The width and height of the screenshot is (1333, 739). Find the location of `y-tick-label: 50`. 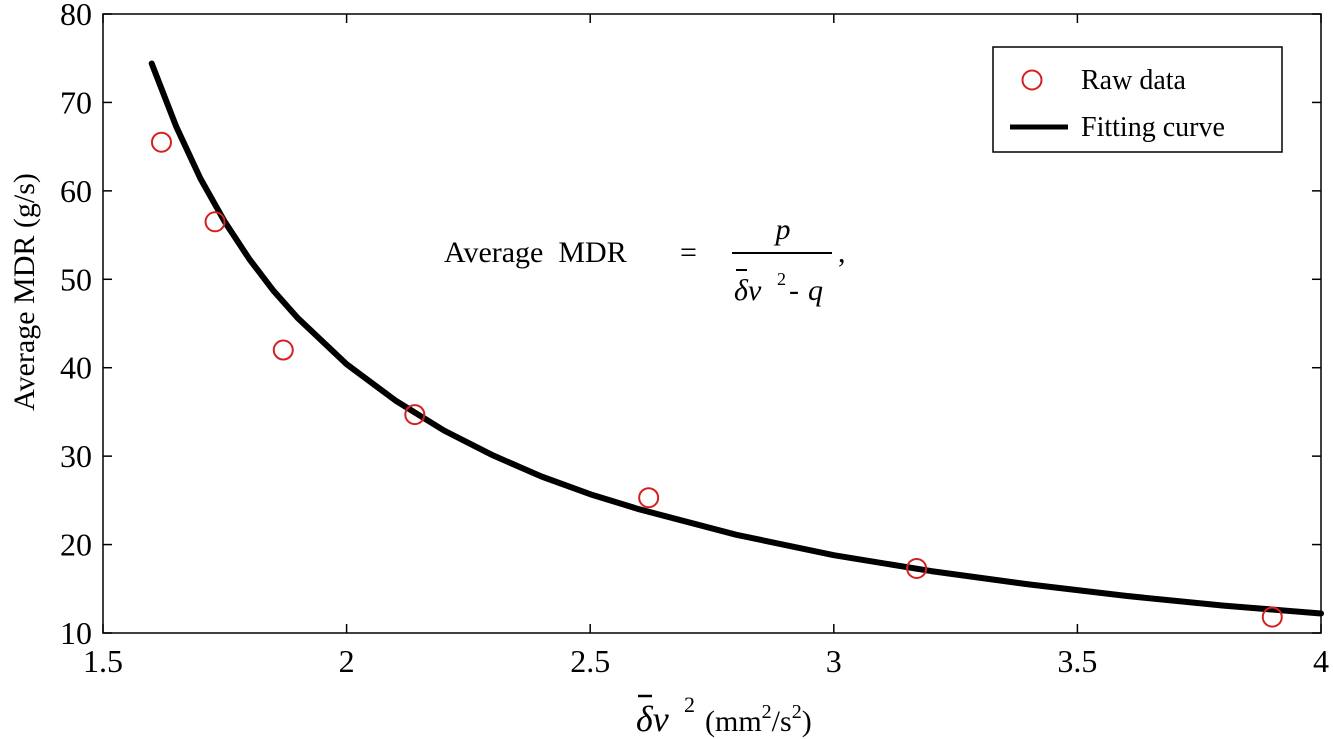

y-tick-label: 50 is located at coordinates (76, 279).